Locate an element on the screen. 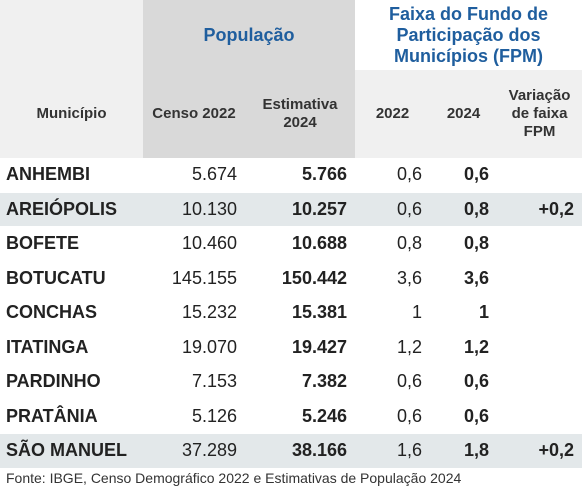 This screenshot has height=499, width=582. table-cell: 145.155 is located at coordinates (194, 278).